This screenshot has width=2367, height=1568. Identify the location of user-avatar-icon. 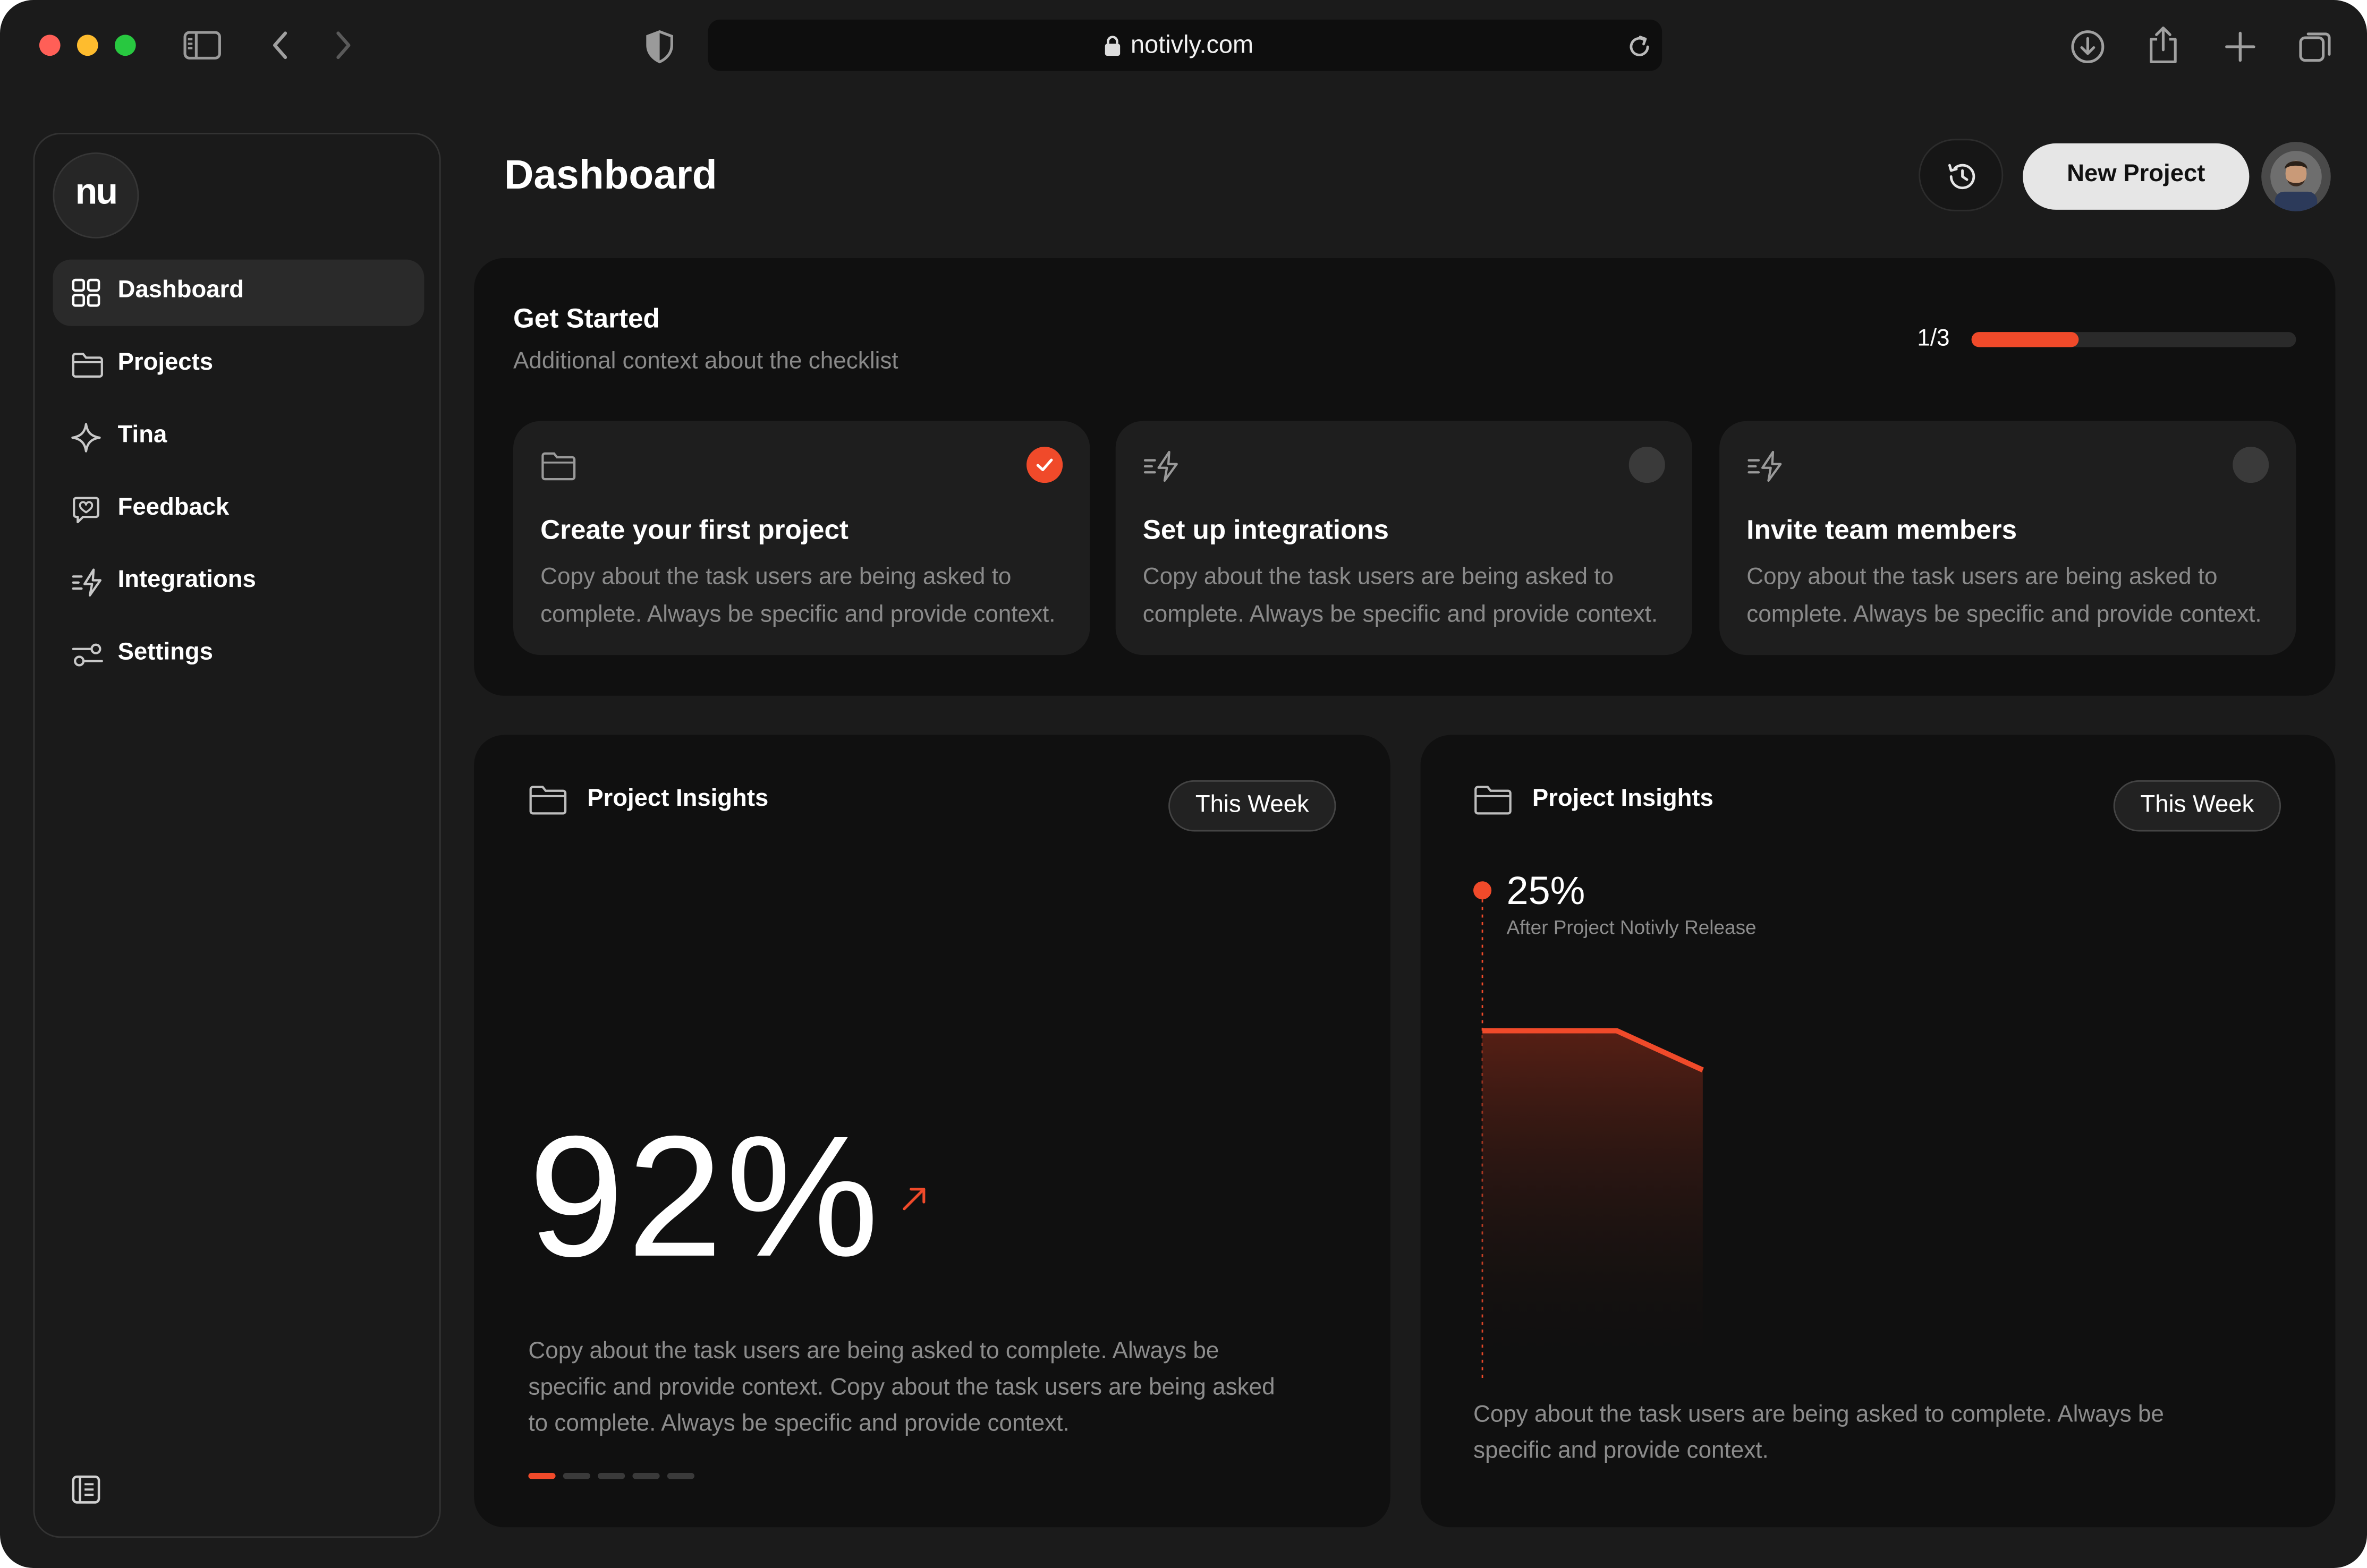
(2296, 176).